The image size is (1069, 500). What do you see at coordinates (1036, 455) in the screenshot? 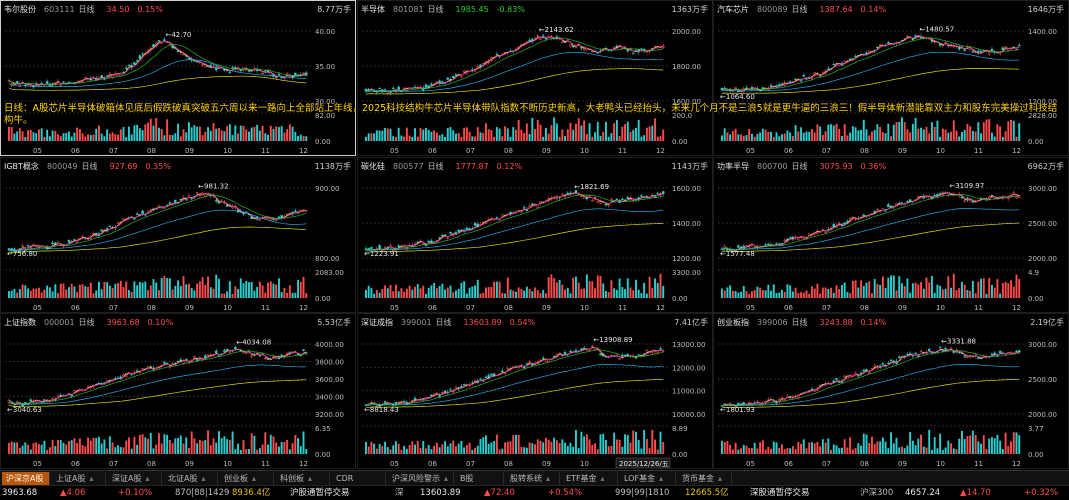
I see `volume-axis-label: 0.00` at bounding box center [1036, 455].